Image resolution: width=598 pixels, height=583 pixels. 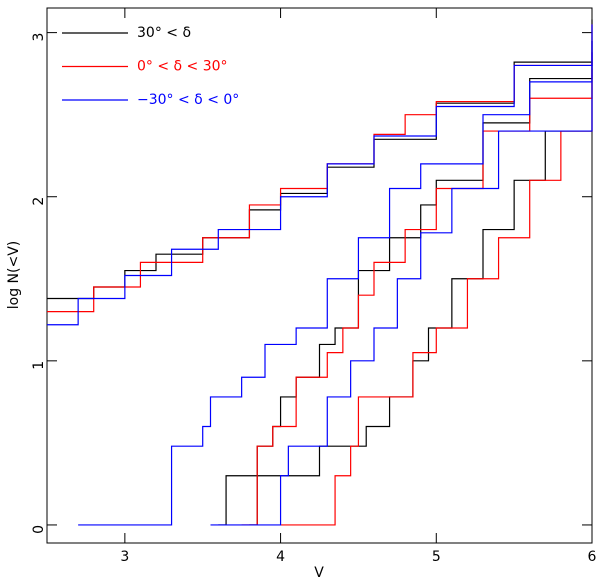 What do you see at coordinates (319, 573) in the screenshot?
I see `x-axis-label: V` at bounding box center [319, 573].